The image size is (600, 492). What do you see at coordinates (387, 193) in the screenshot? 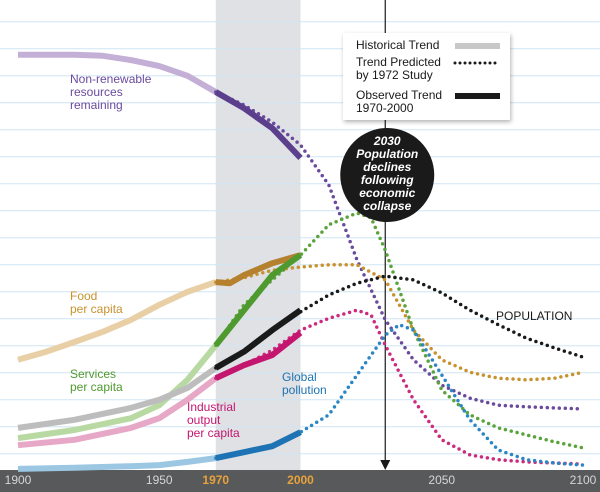
I see `event-label: economic` at bounding box center [387, 193].